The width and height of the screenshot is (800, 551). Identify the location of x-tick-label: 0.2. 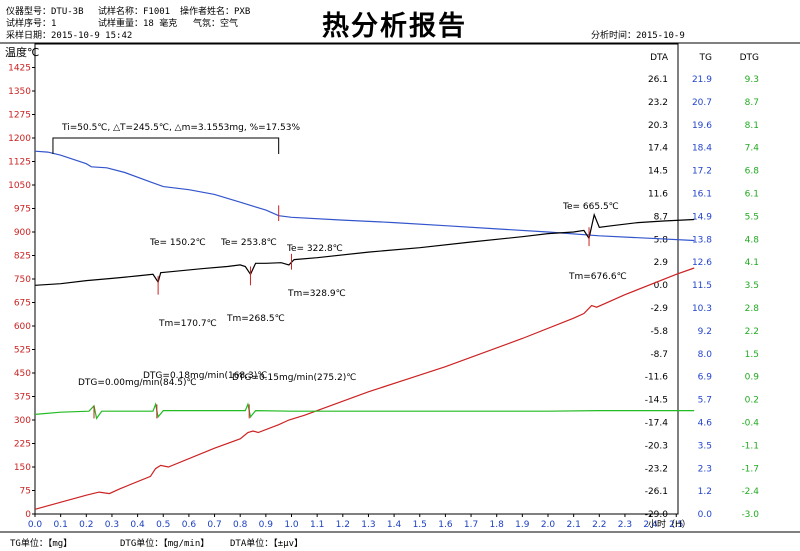
(86, 525).